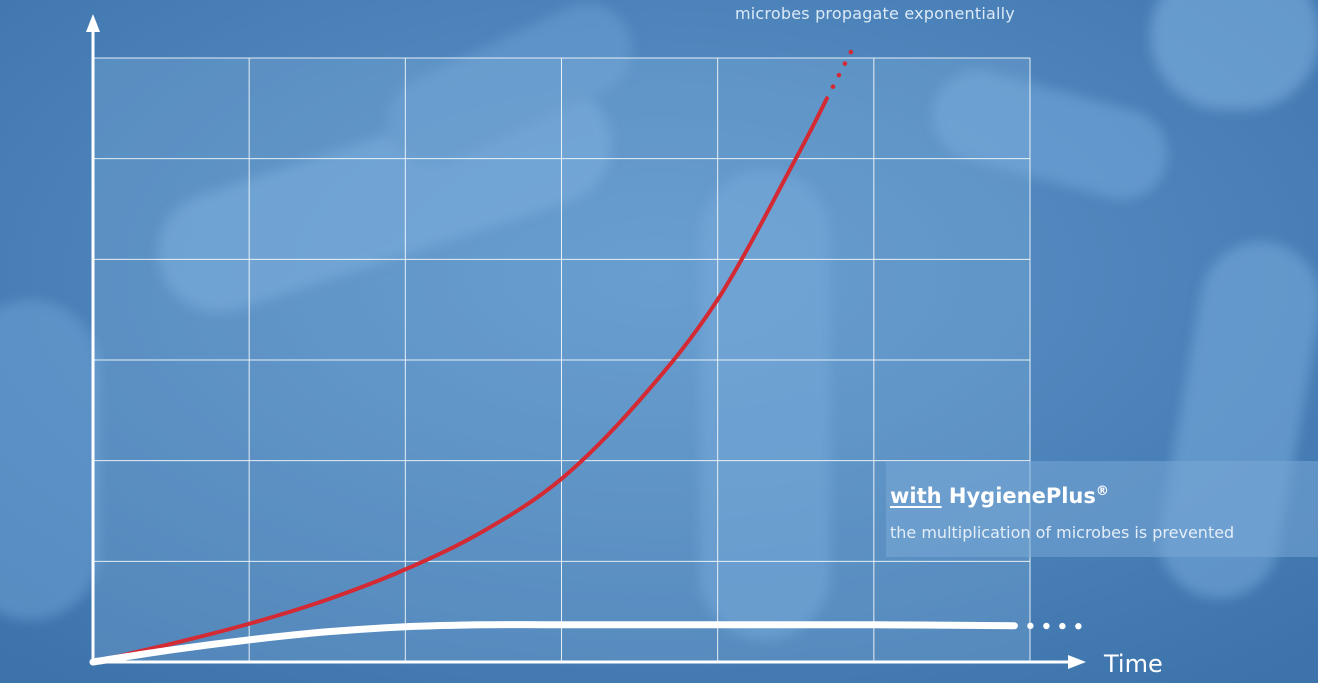 The image size is (1318, 683). I want to click on legend-title-brand: HygienePlus, so click(1022, 496).